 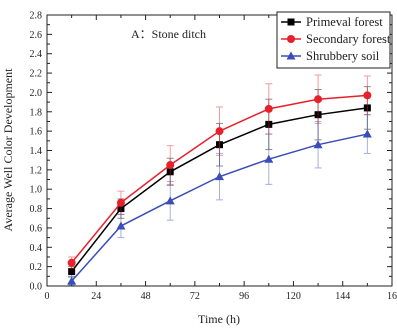 I want to click on x-tick-label: 144, so click(x=342, y=296).